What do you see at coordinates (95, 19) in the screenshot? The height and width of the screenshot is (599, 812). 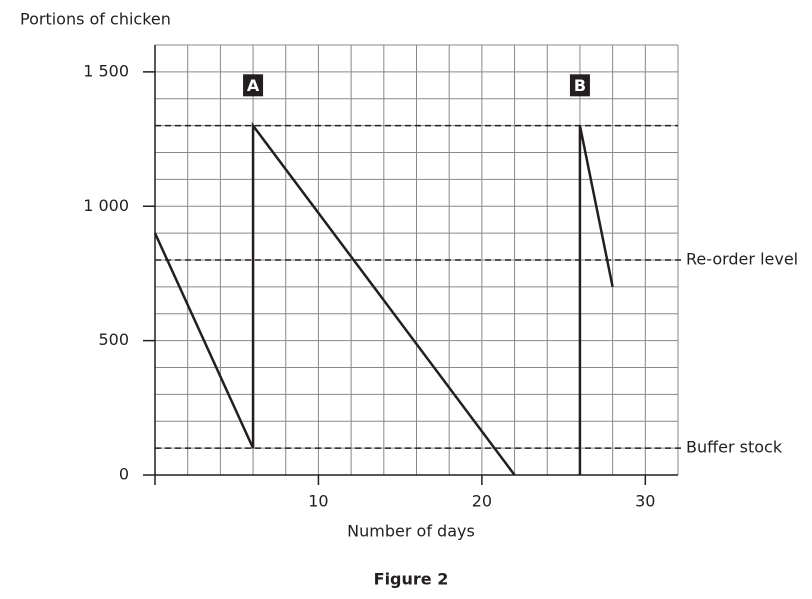 I see `y-axis-label: Portions of chicken` at bounding box center [95, 19].